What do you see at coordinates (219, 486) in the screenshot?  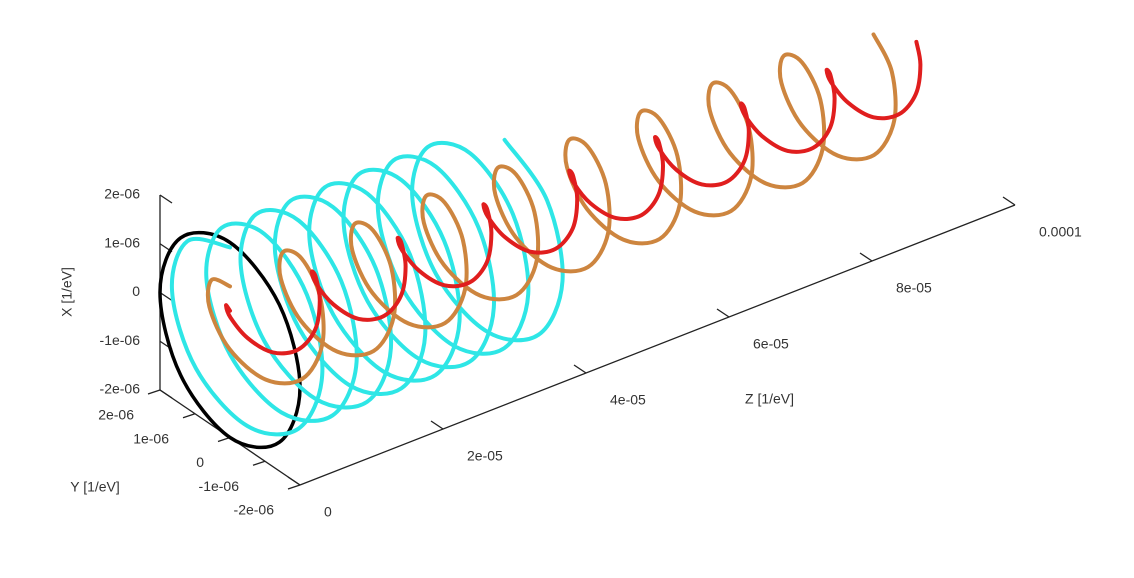 I see `y-tick-label: -1e-06` at bounding box center [219, 486].